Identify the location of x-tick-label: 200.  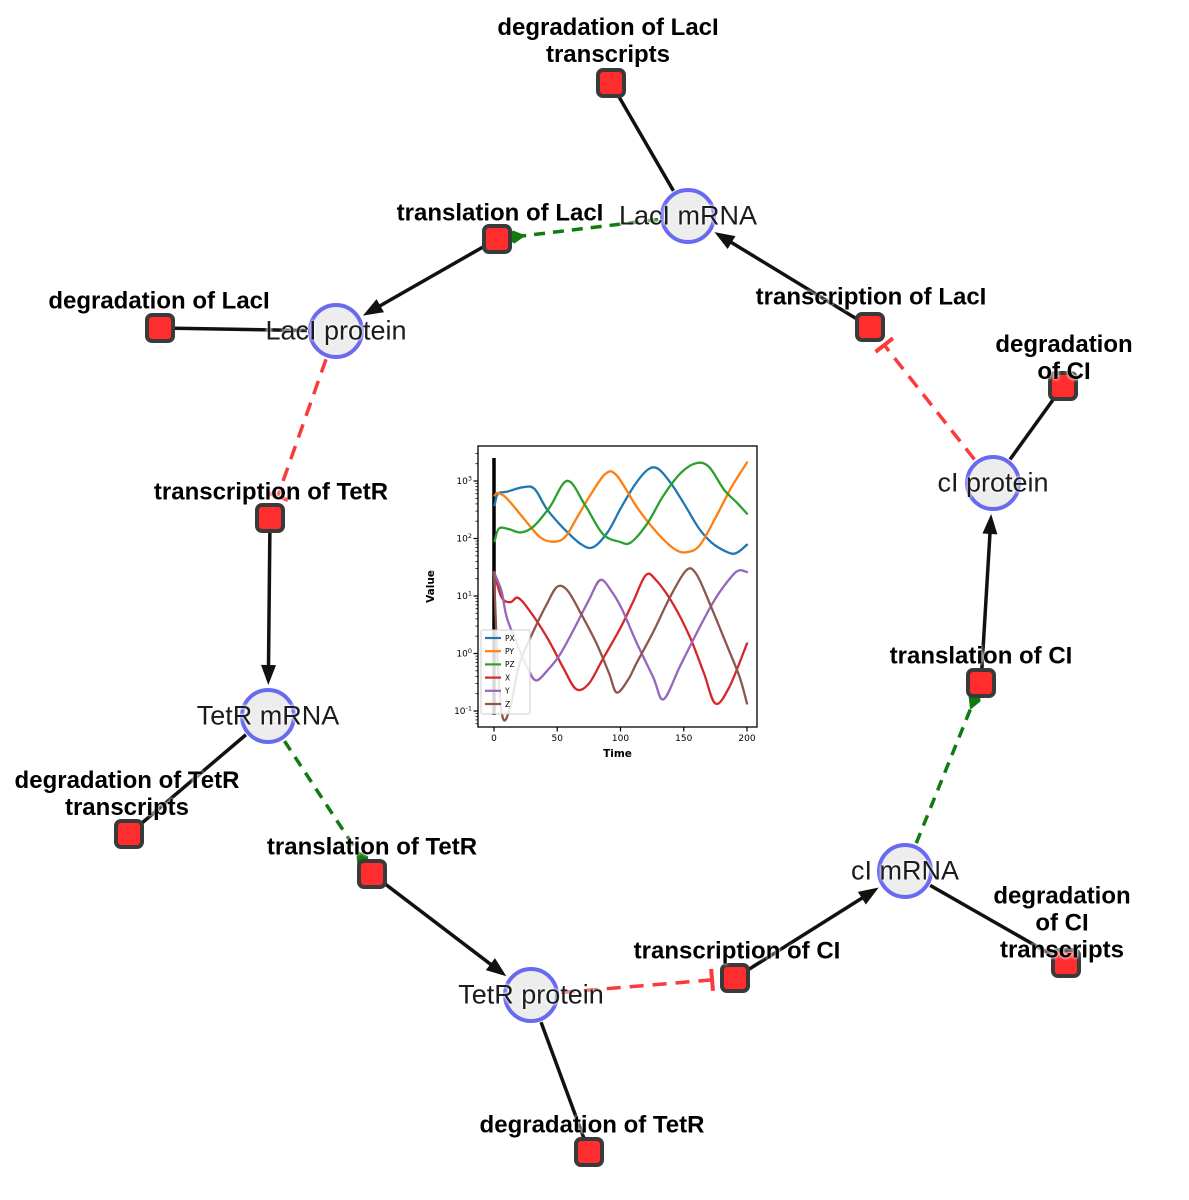
(746, 739).